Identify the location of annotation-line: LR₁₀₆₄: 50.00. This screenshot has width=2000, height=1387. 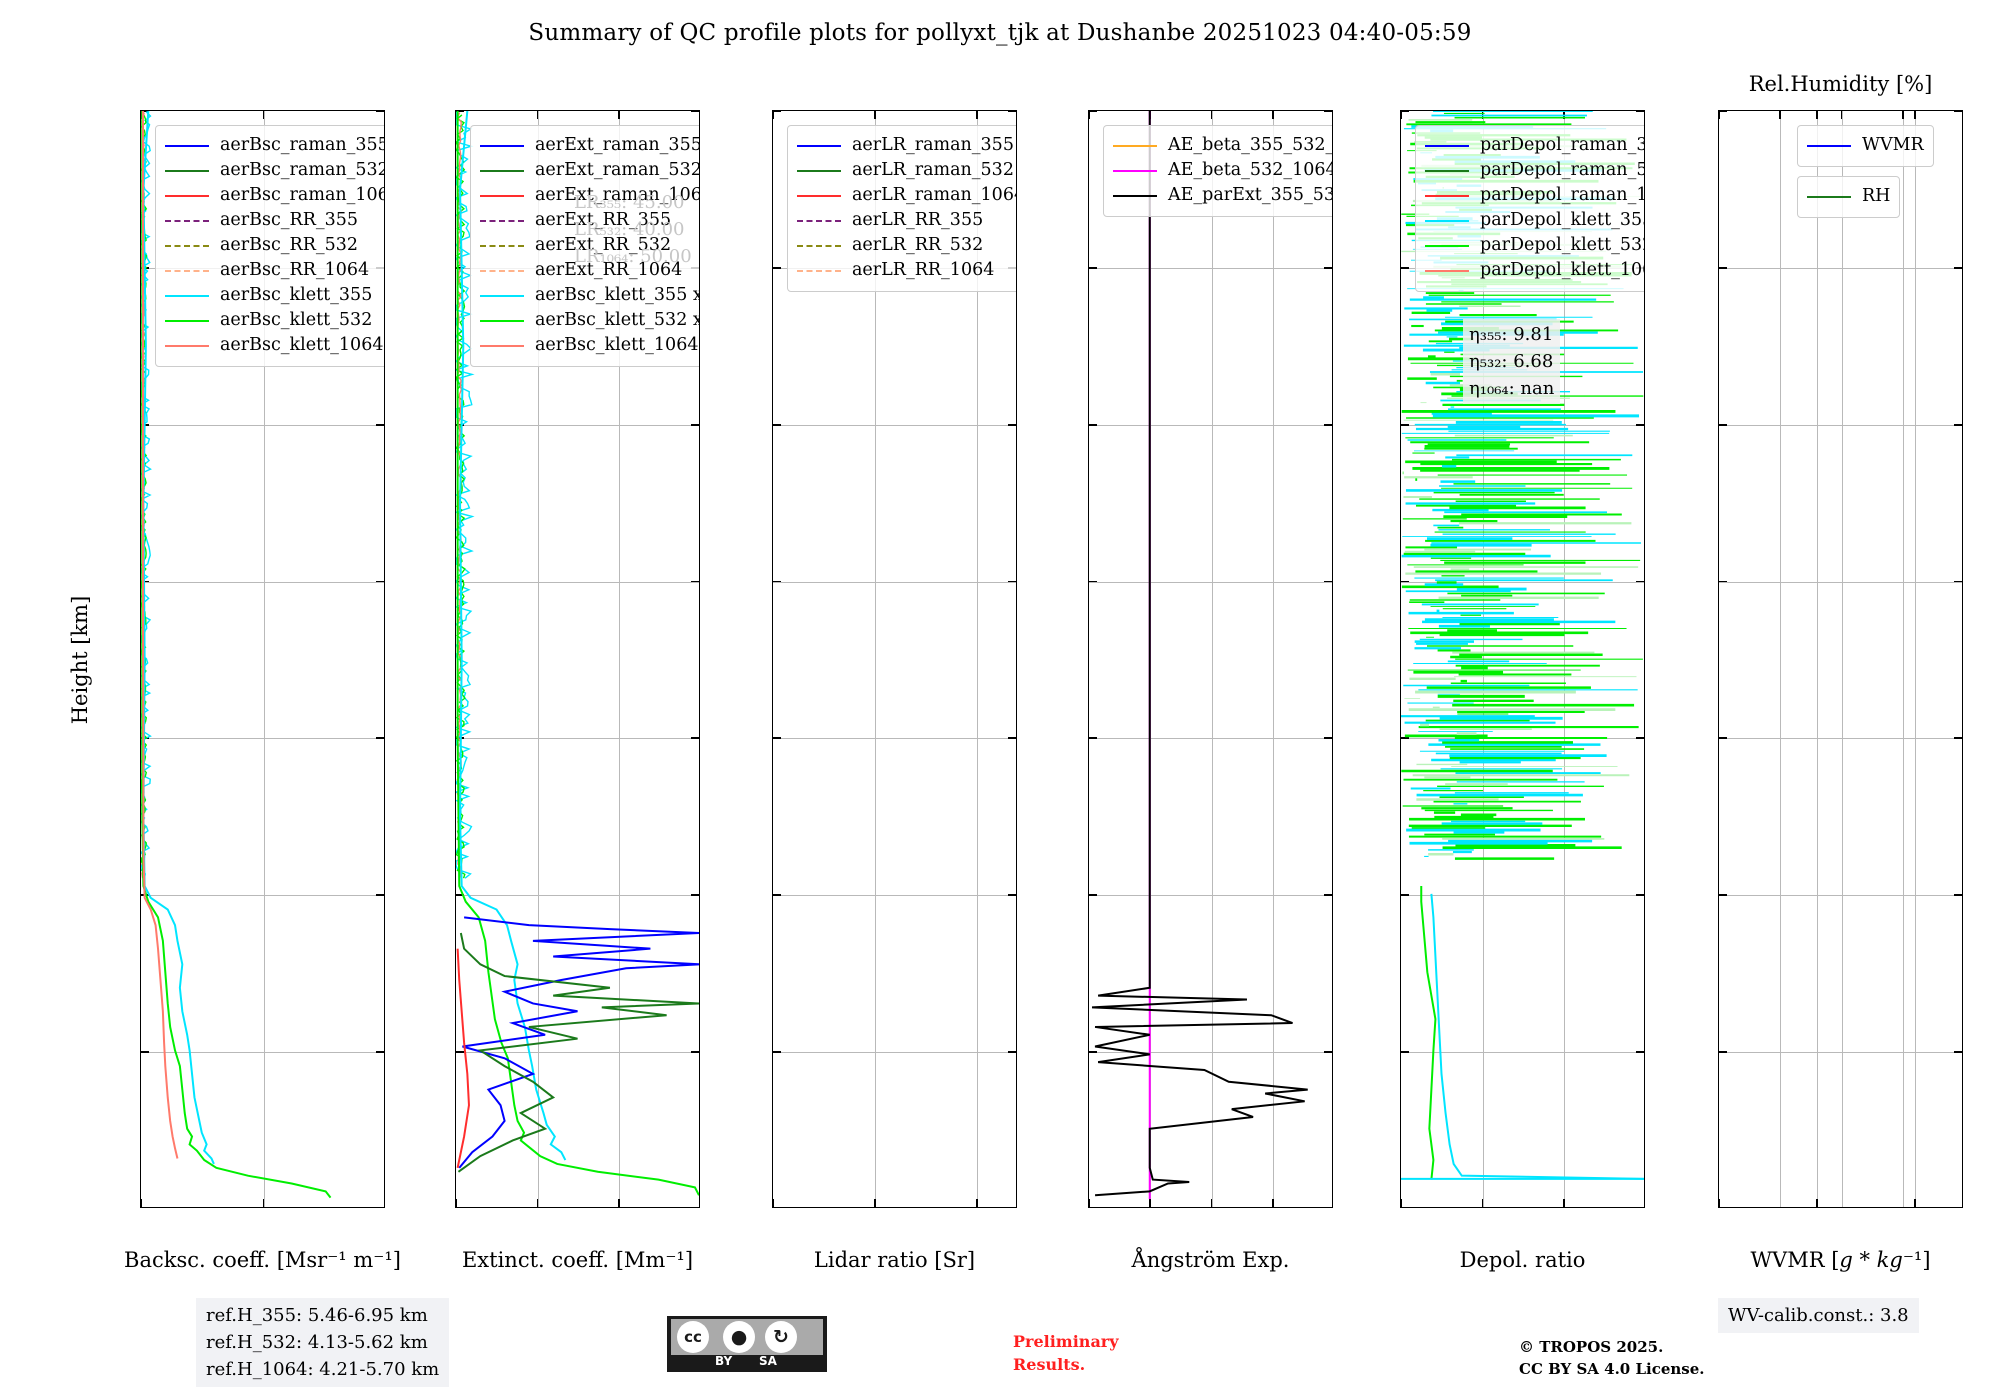
(633, 256).